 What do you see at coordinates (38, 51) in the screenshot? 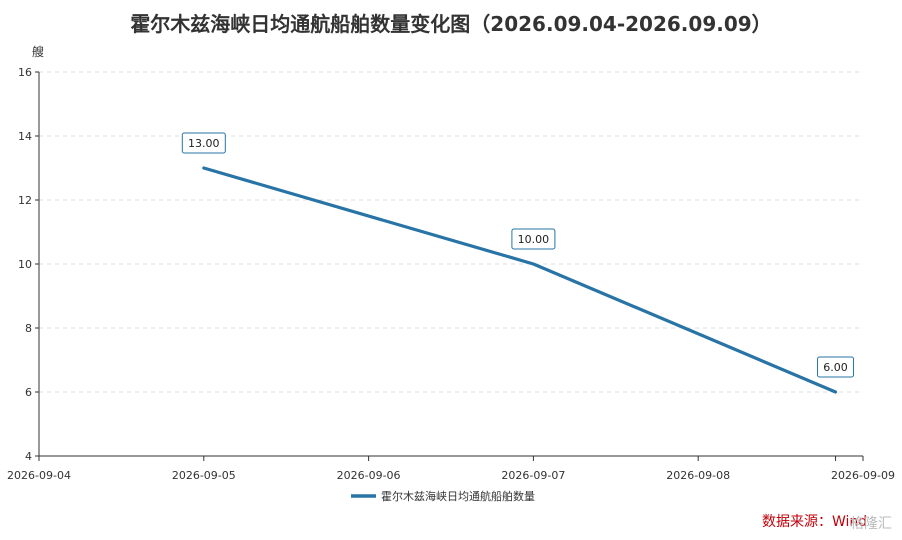
I see `y-axis-unit: 艘` at bounding box center [38, 51].